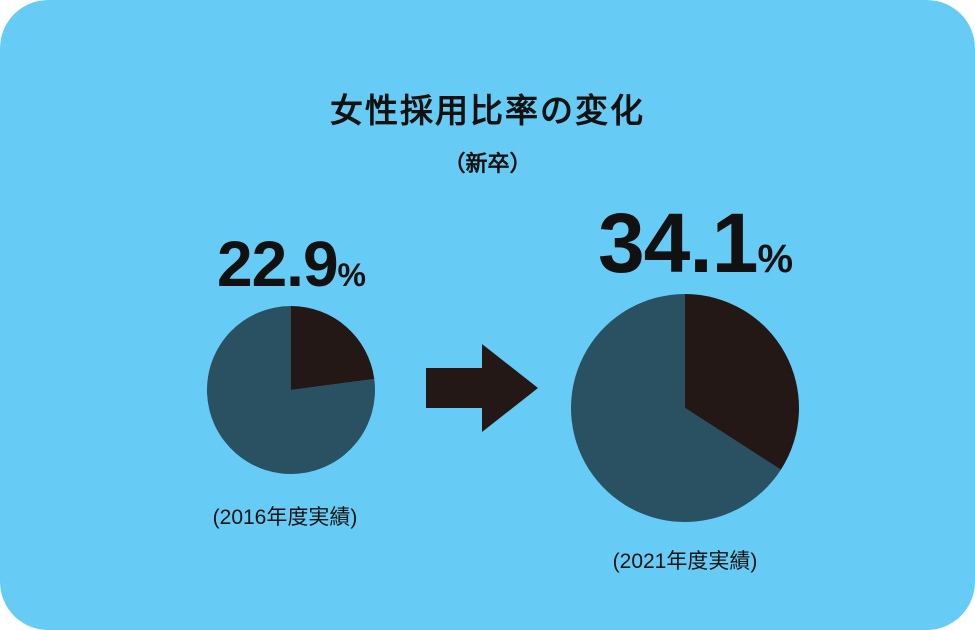 The image size is (975, 630). I want to click on pie-2016, so click(290, 390).